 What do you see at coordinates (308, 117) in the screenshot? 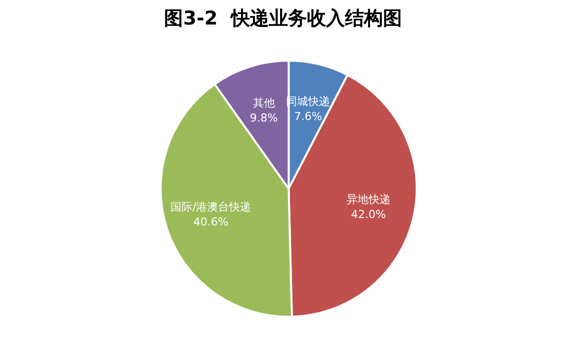
I see `data-label: 7.6%` at bounding box center [308, 117].